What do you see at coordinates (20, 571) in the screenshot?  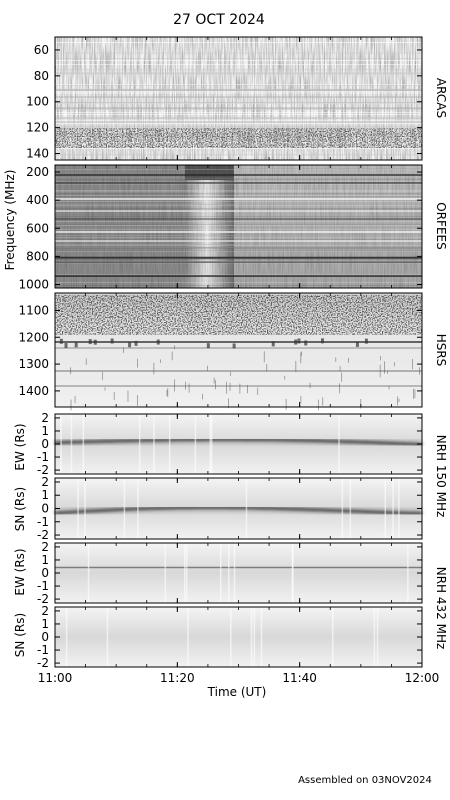 I see `nrh432-ew-label: EW (Rs)` at bounding box center [20, 571].